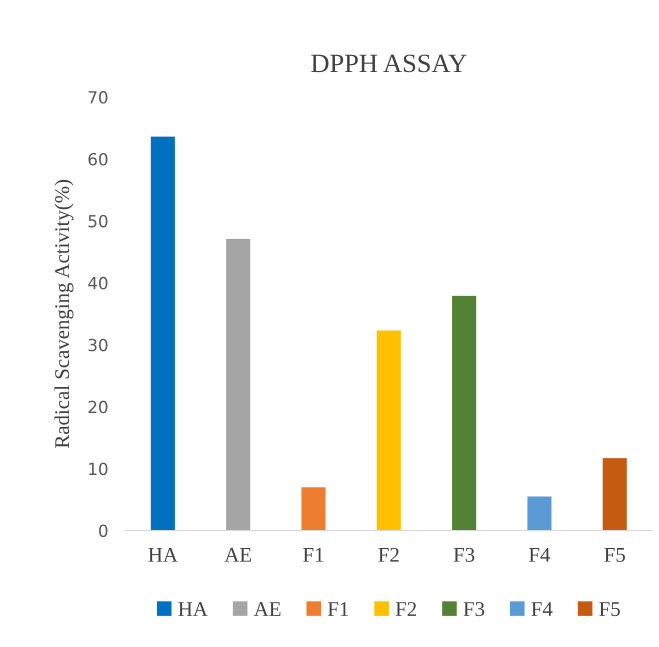 The width and height of the screenshot is (659, 647). I want to click on chart-title: DPPH ASSAY, so click(389, 63).